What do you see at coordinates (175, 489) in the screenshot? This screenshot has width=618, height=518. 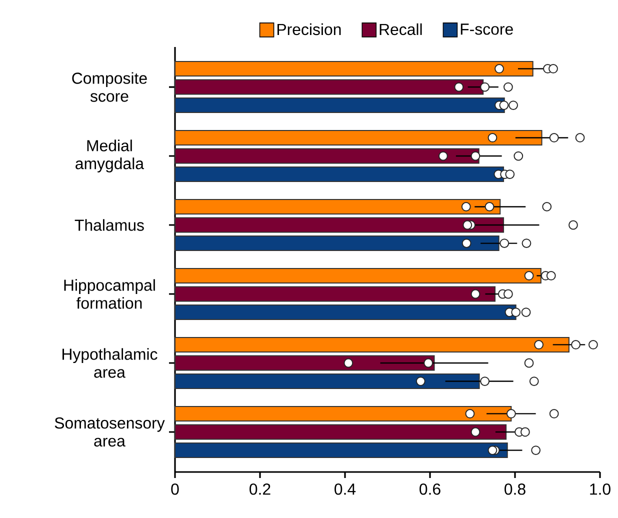 I see `x-tick-label: 0` at bounding box center [175, 489].